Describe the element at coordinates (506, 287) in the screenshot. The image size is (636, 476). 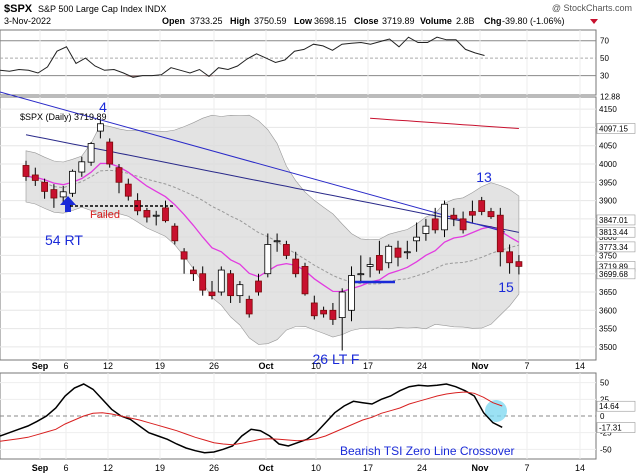
I see `annot-15: 15` at that location.